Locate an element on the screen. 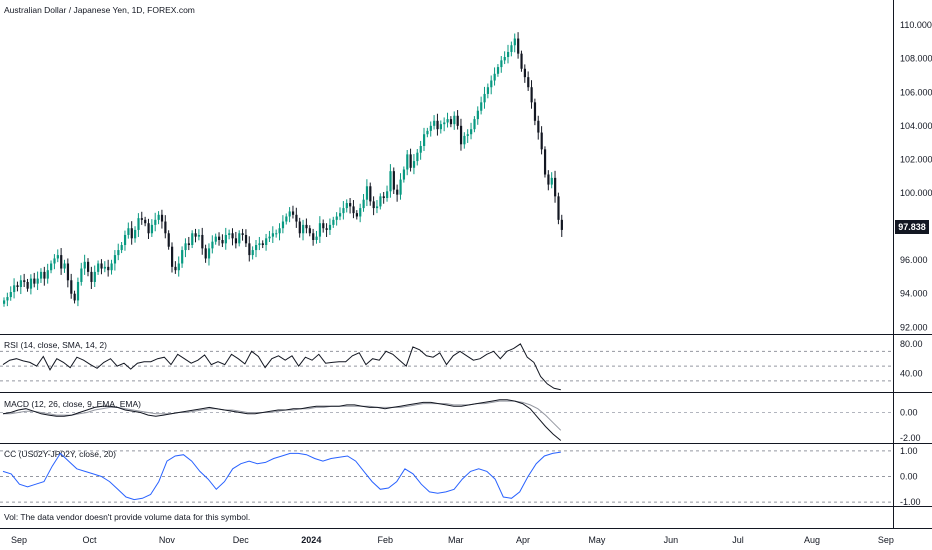 The width and height of the screenshot is (932, 550). cc-axis: 1.00 0.00 -1.00 is located at coordinates (910, 476).